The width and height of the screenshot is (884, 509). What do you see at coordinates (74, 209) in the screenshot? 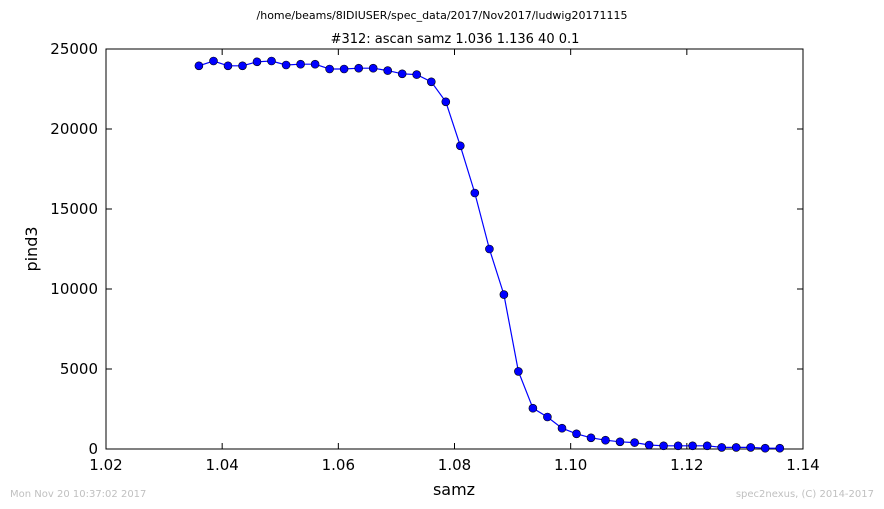
I see `y-tick-label: 15000` at bounding box center [74, 209].